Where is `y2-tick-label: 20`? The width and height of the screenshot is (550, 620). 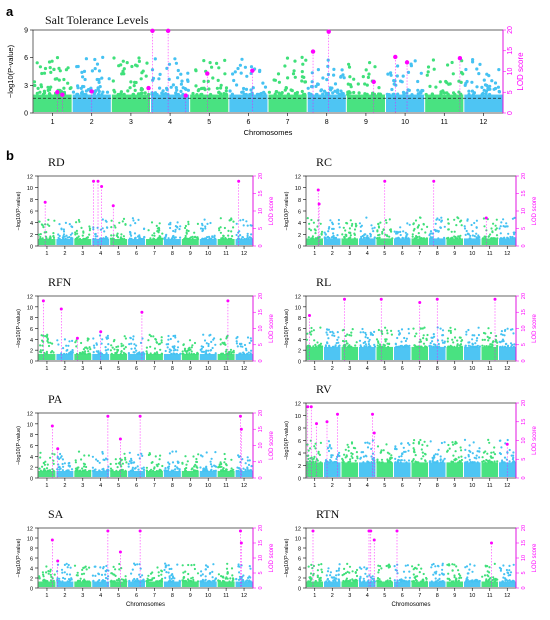
y2-tick-label: 20 is located at coordinates (261, 528).